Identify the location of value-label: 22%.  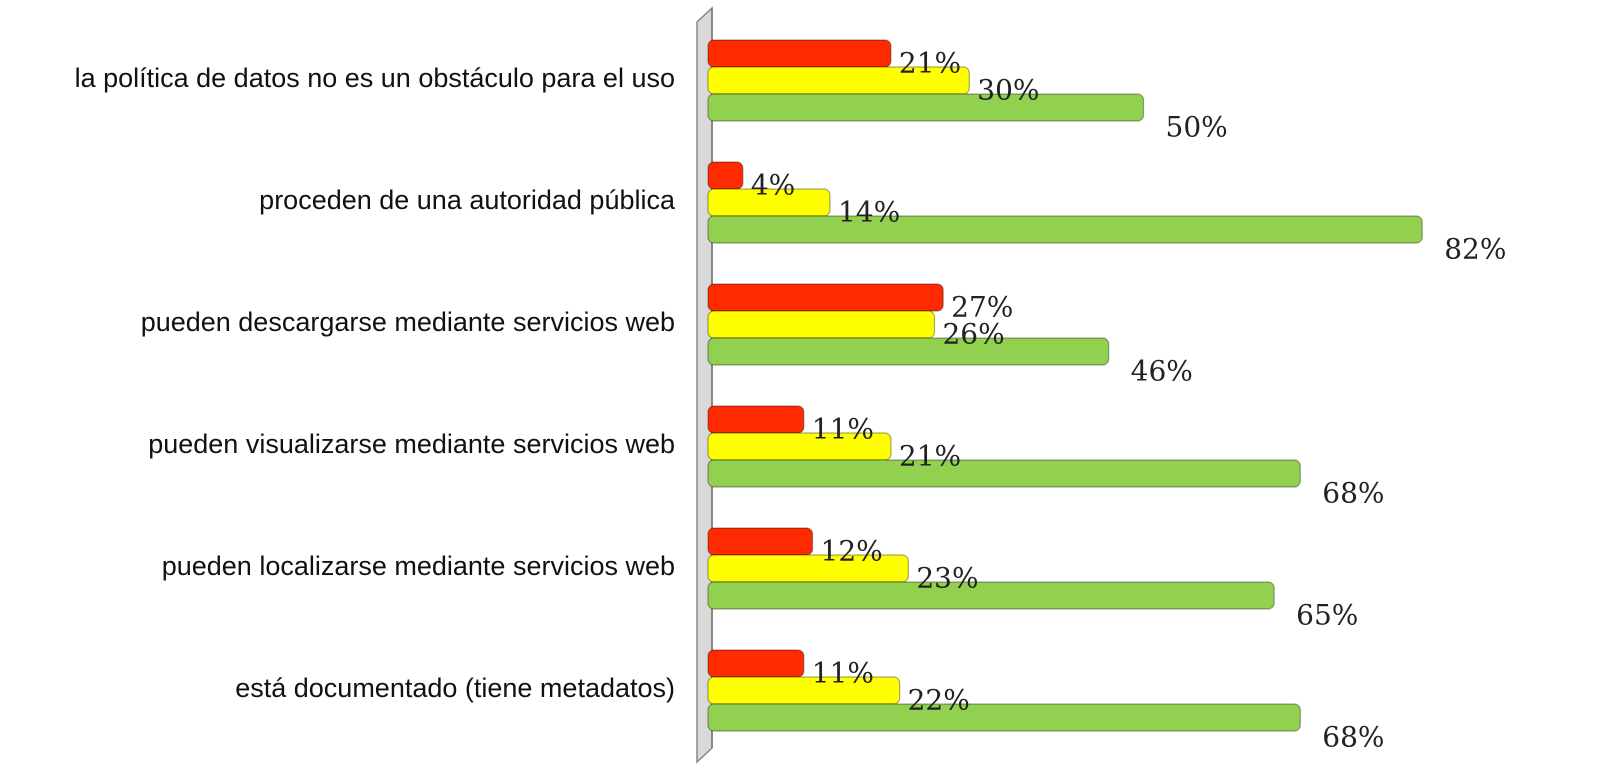
(939, 700).